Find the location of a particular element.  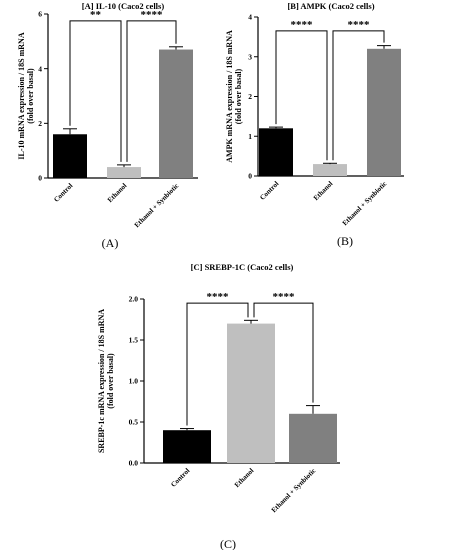

panel-1-title: [A] IL-10 (Caco2 cells) is located at coordinates (123, 6).